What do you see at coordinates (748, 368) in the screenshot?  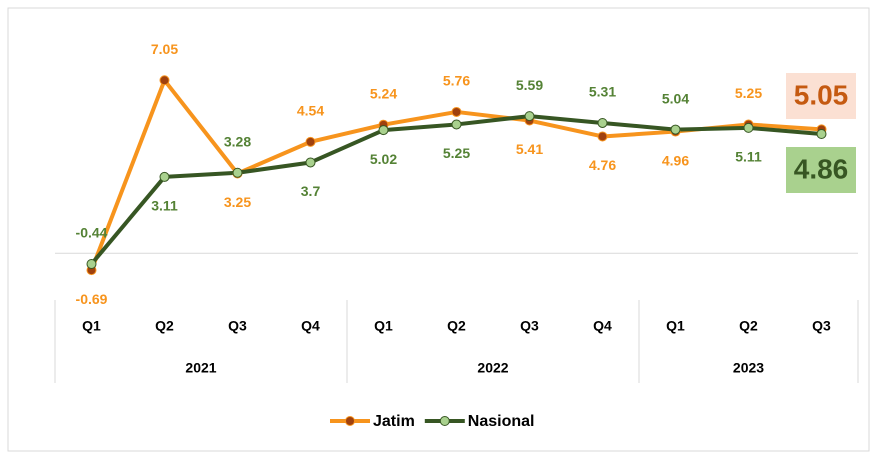 I see `x-group-label: 2023` at bounding box center [748, 368].